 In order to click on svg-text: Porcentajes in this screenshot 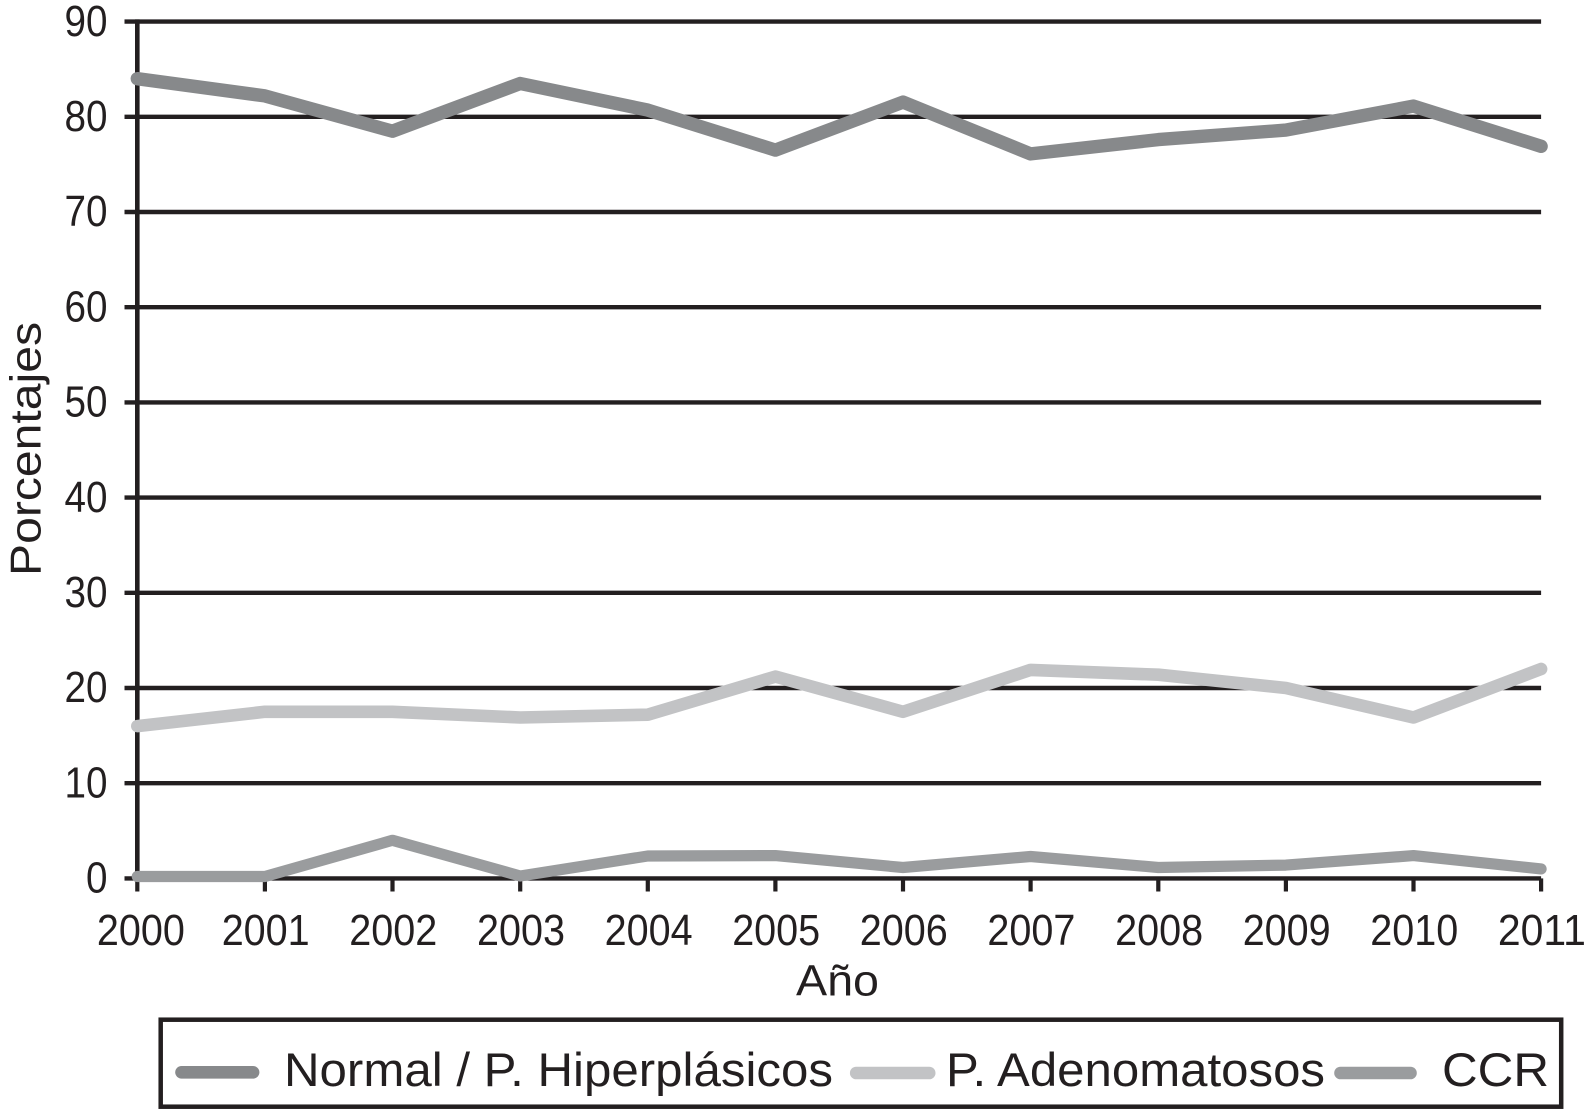, I will do `click(25, 449)`.